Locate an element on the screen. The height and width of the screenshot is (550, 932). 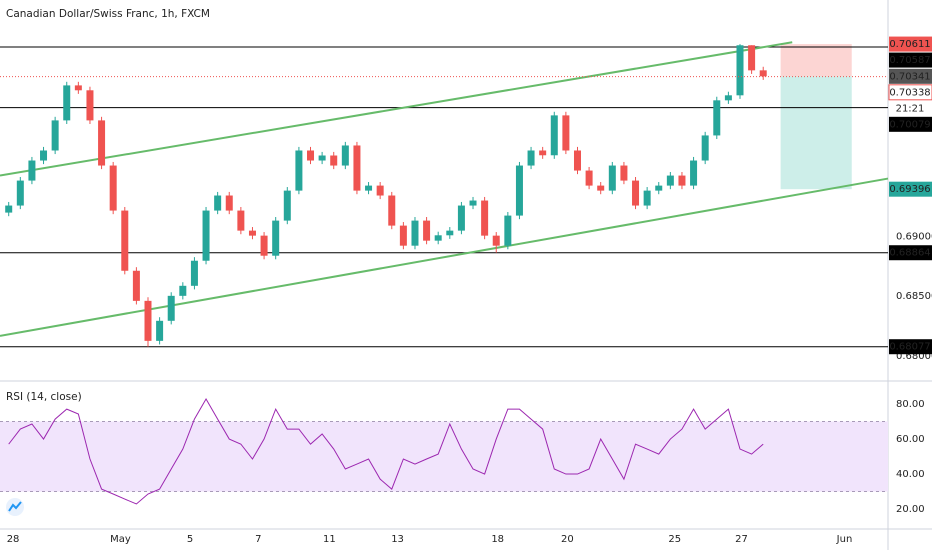
x-tick-label: 11 is located at coordinates (329, 539).